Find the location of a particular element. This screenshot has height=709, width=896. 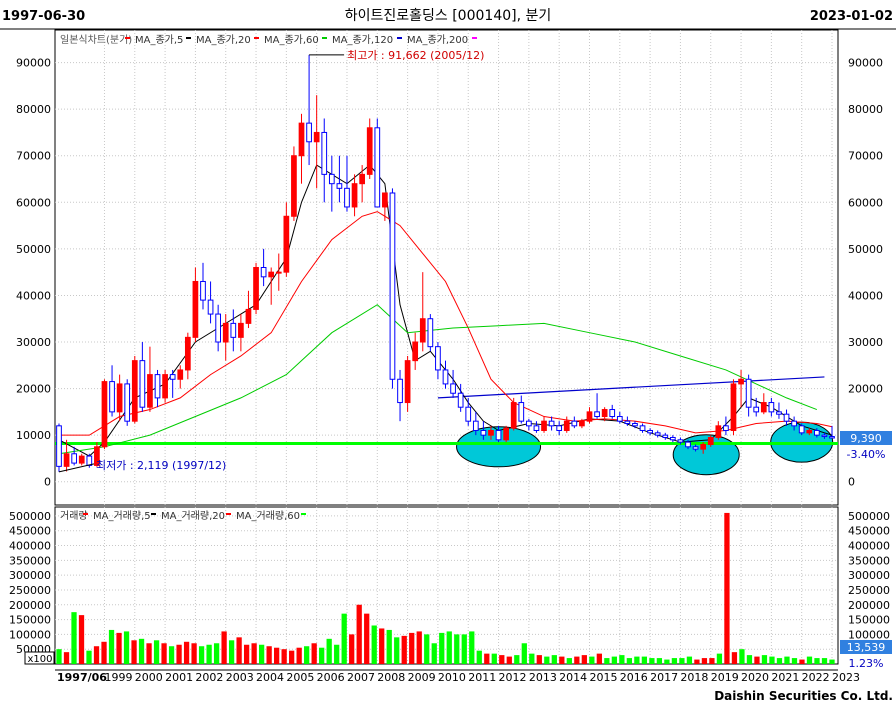

price-tick-right: 30000 is located at coordinates (865, 342).